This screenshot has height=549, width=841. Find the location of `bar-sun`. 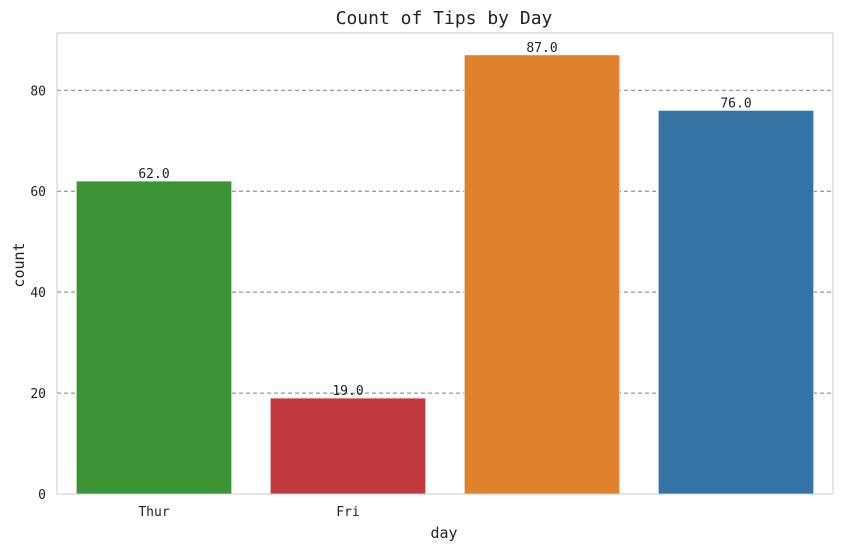

bar-sun is located at coordinates (736, 302).